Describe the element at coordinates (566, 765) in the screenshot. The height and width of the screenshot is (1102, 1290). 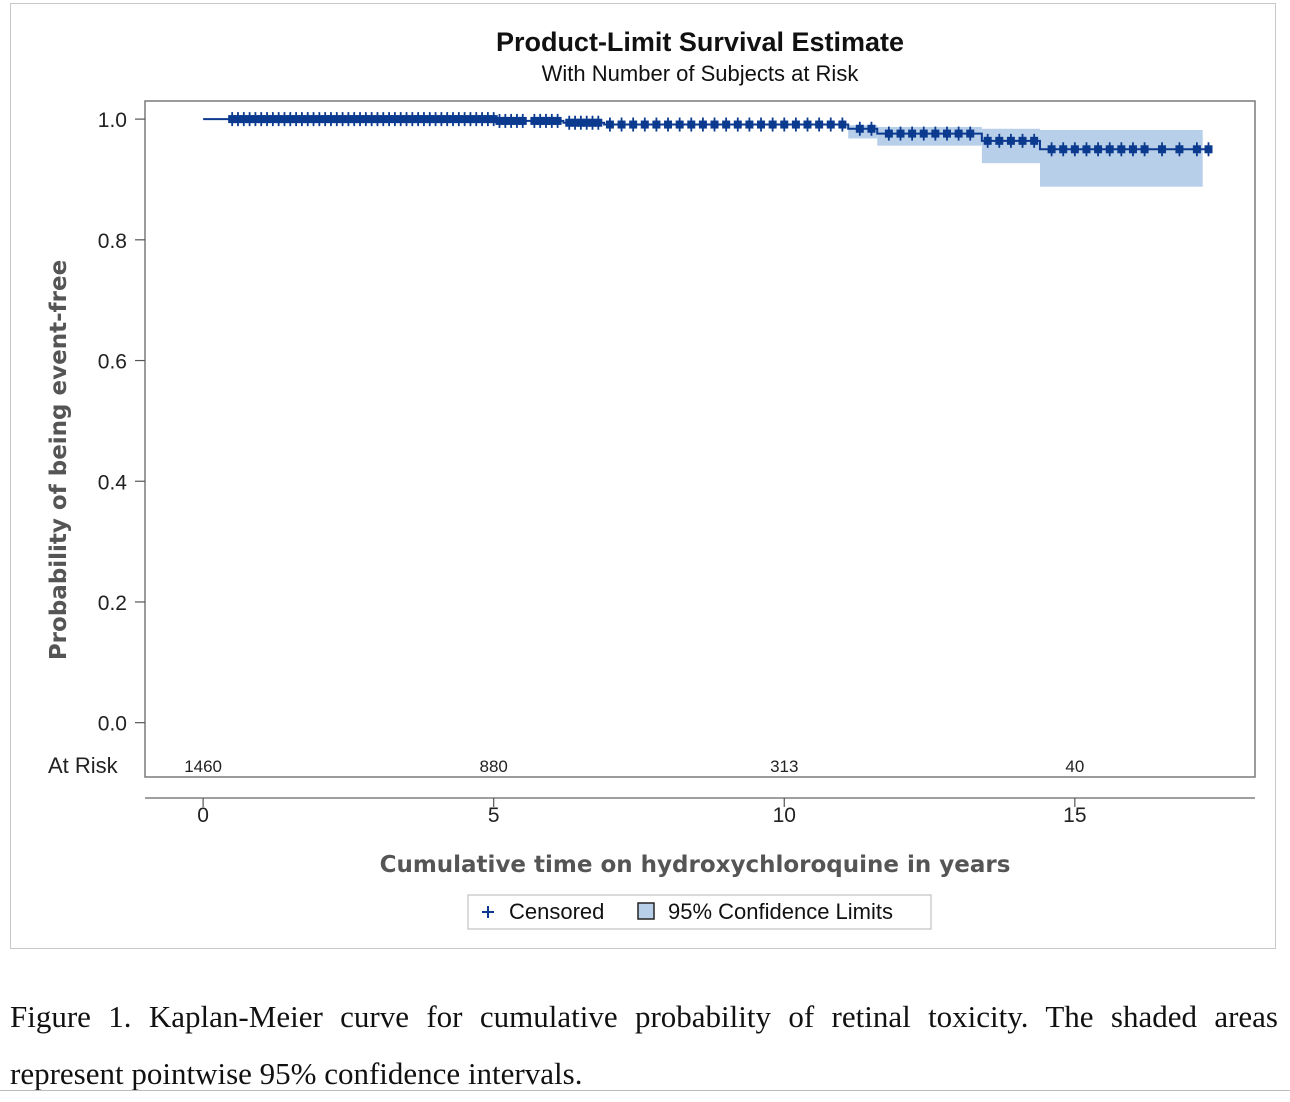
I see `at-risk-row: At Risk 1460 880 313 40` at that location.